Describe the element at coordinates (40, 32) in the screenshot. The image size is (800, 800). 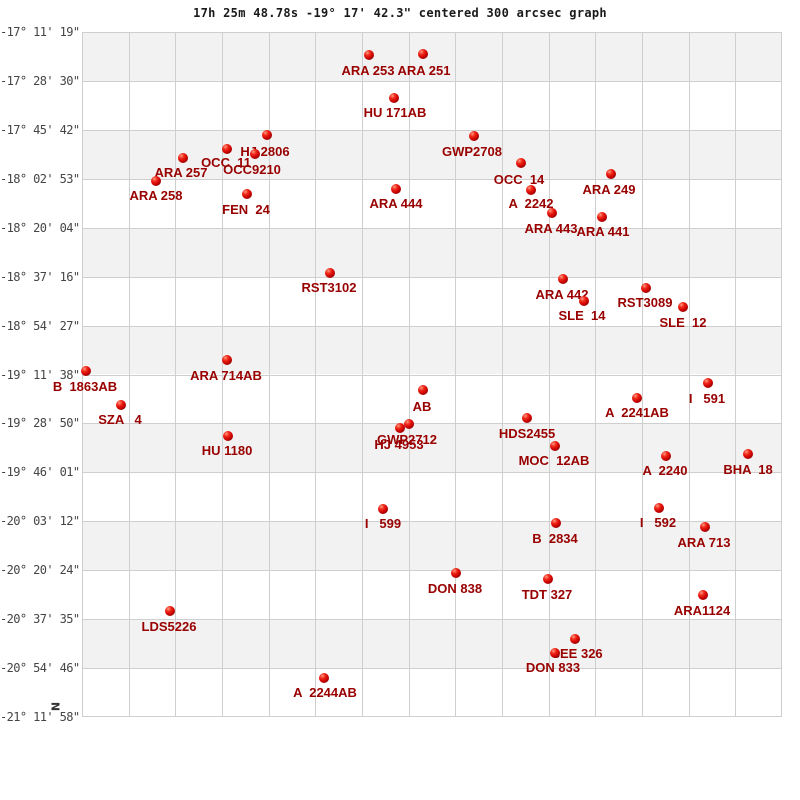
I see `y-axis-tick-label: -17° 11' 19"` at that location.